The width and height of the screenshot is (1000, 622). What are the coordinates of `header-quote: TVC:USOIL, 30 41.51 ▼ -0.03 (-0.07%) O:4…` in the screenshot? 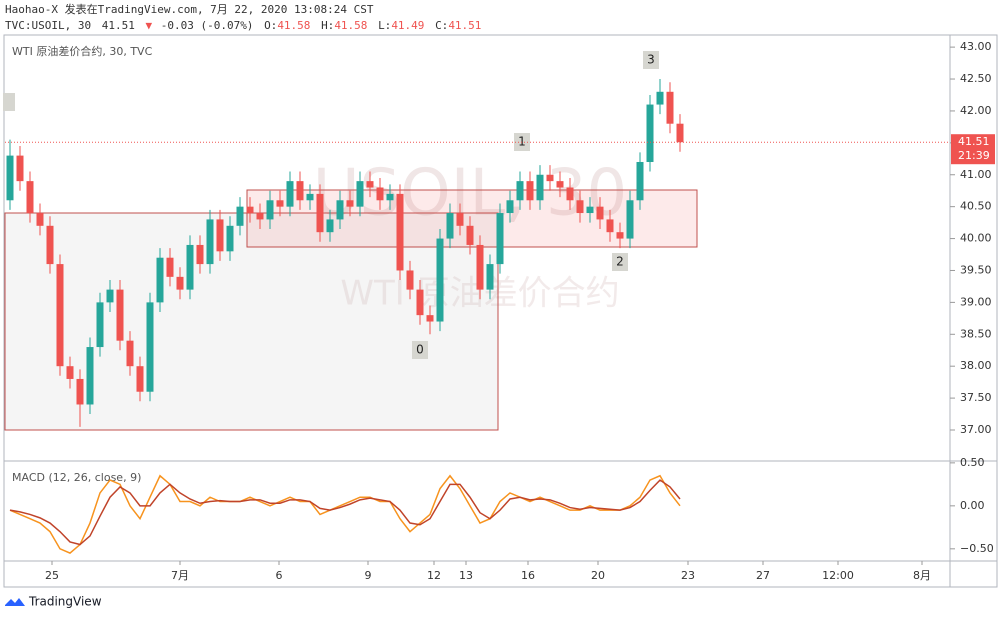 It's located at (243, 25).